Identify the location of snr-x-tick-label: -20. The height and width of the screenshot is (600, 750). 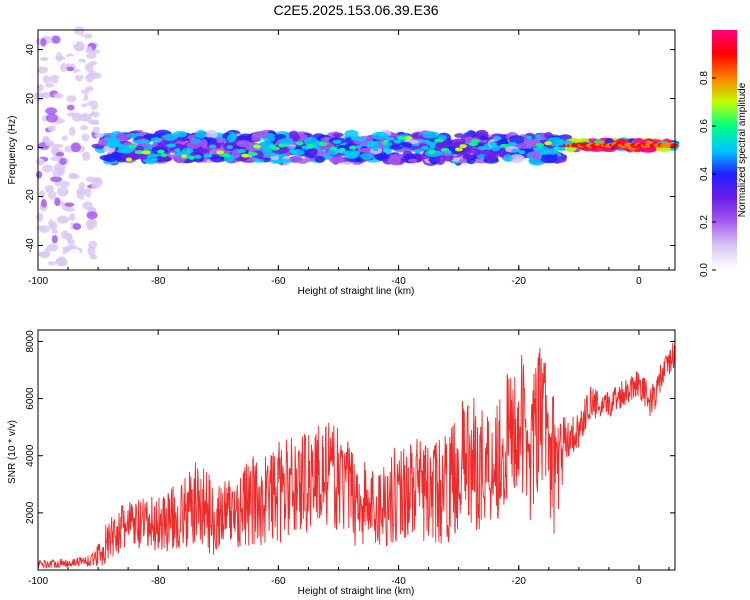
(519, 581).